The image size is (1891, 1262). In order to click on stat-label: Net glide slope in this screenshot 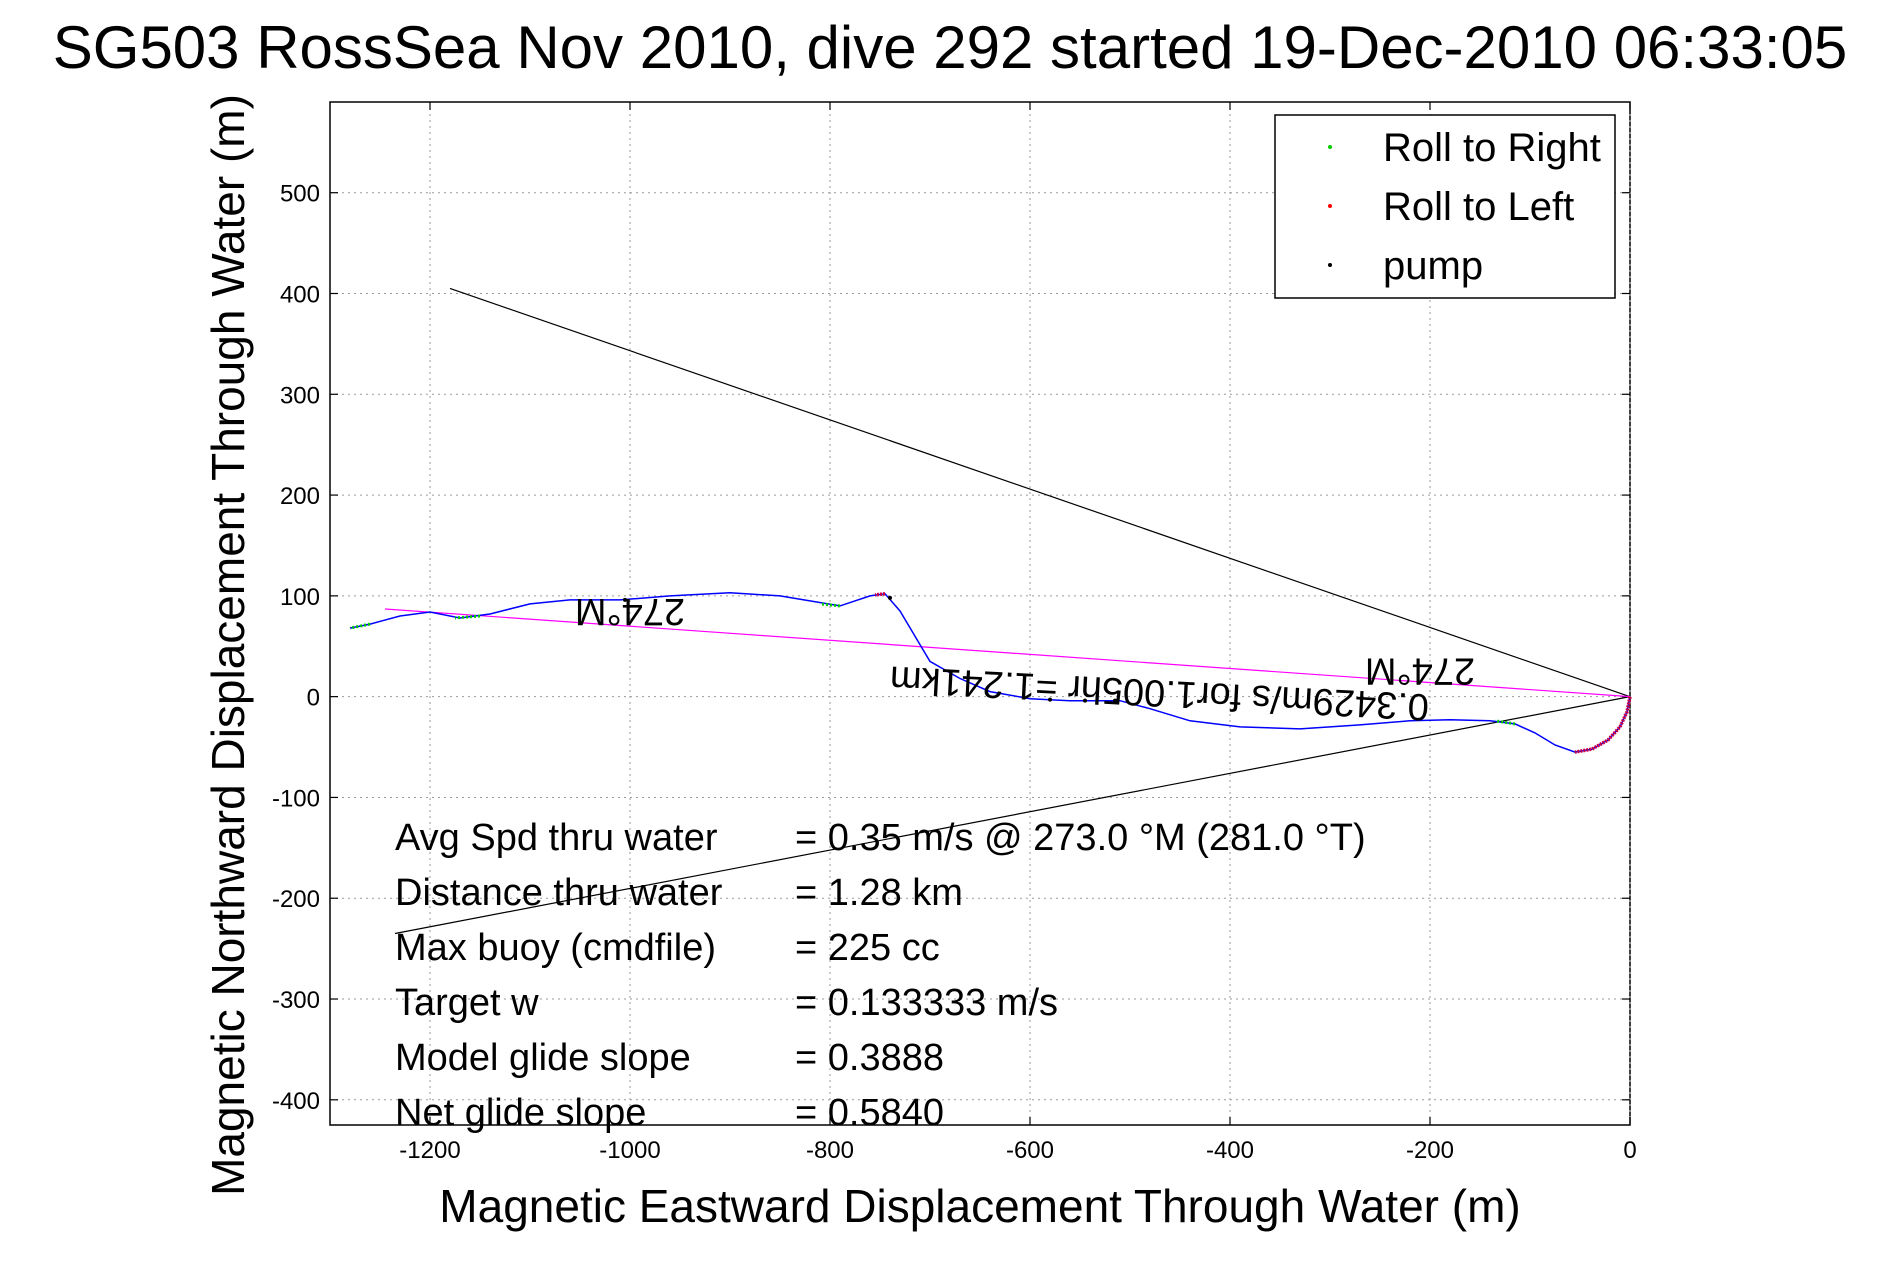, I will do `click(520, 1113)`.